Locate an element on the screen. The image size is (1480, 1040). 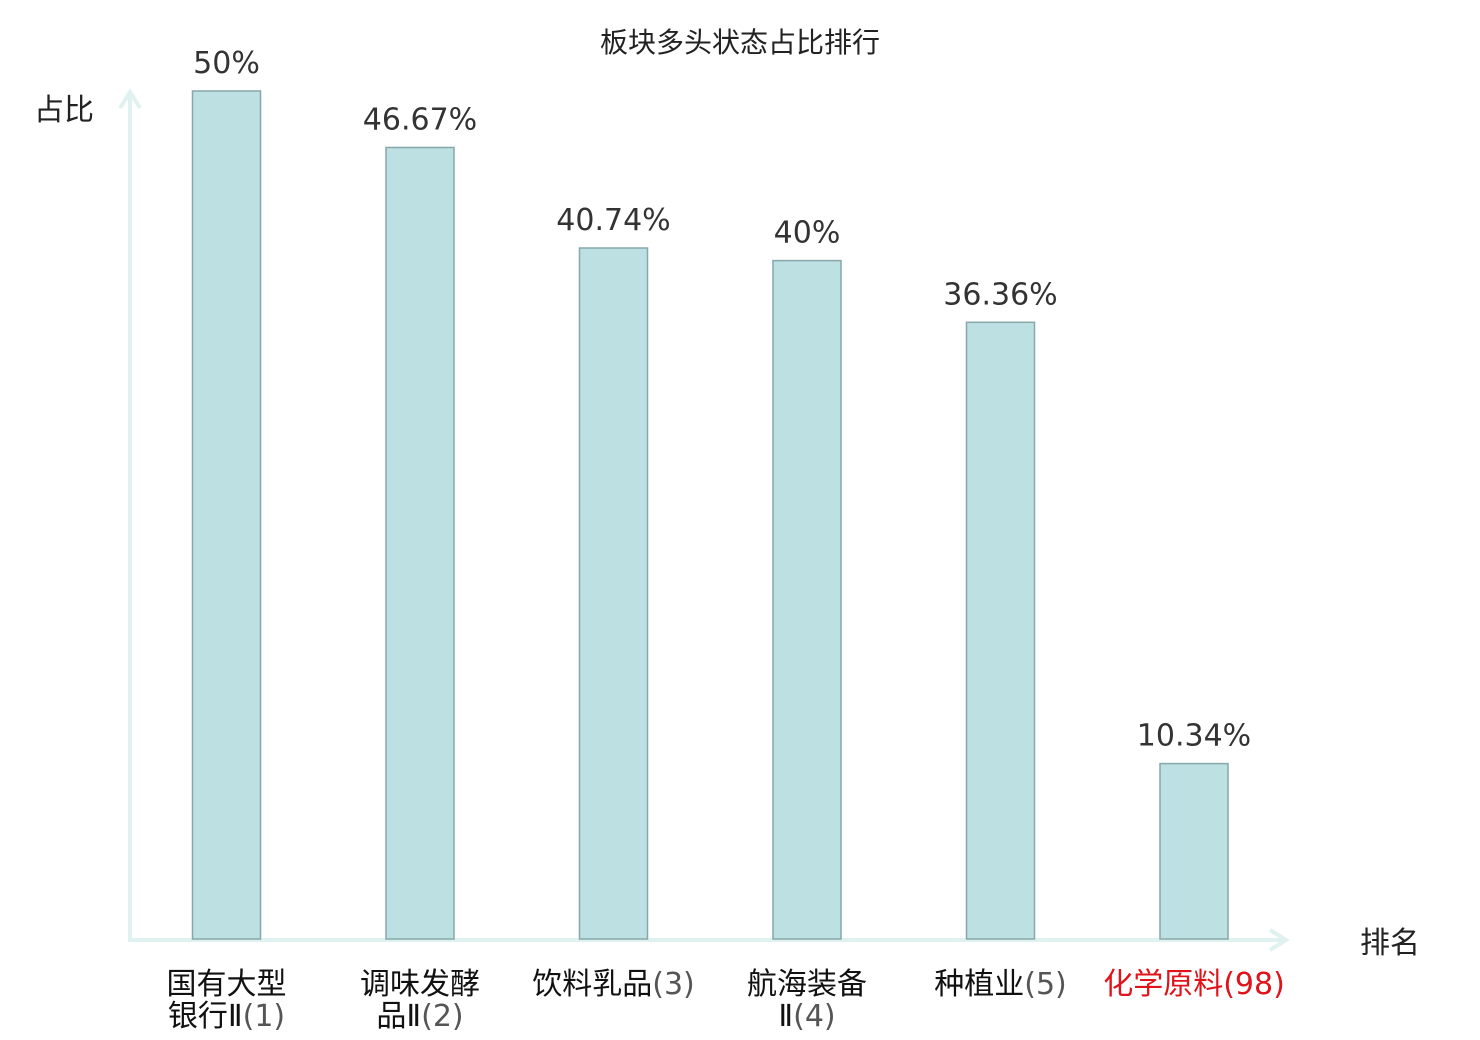
category-name: Ⅱ is located at coordinates (785, 1016).